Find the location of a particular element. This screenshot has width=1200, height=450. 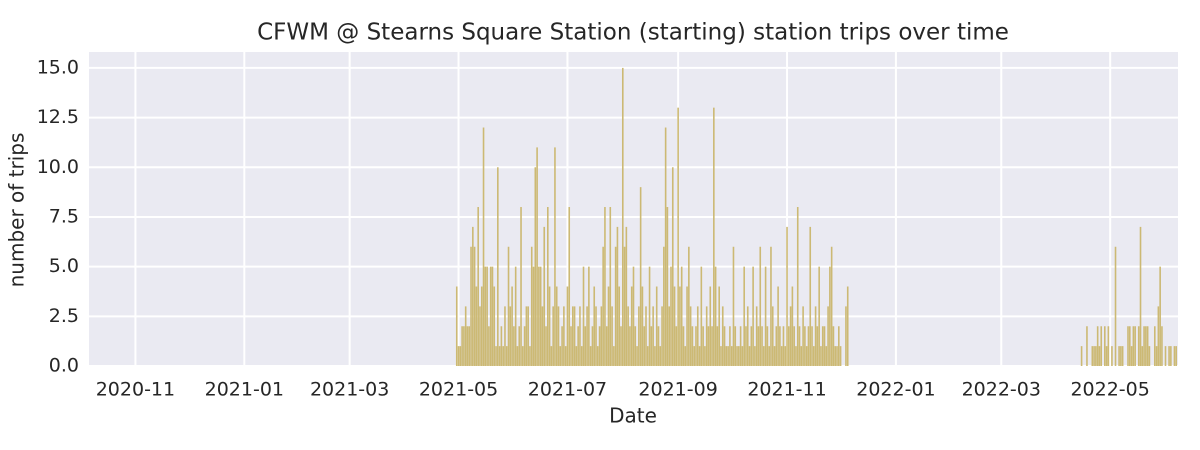

y-tick-label: 15.0 is located at coordinates (58, 67).